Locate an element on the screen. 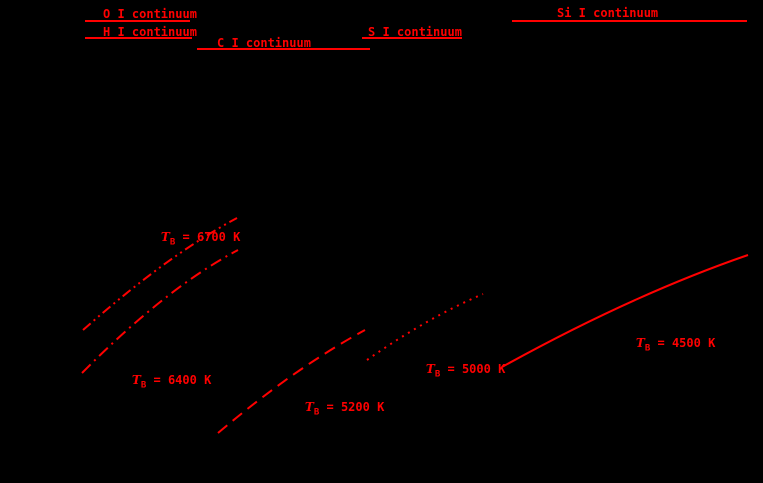 This screenshot has width=763, height=483. continuum-label-h-i: H I continuum is located at coordinates (150, 32).